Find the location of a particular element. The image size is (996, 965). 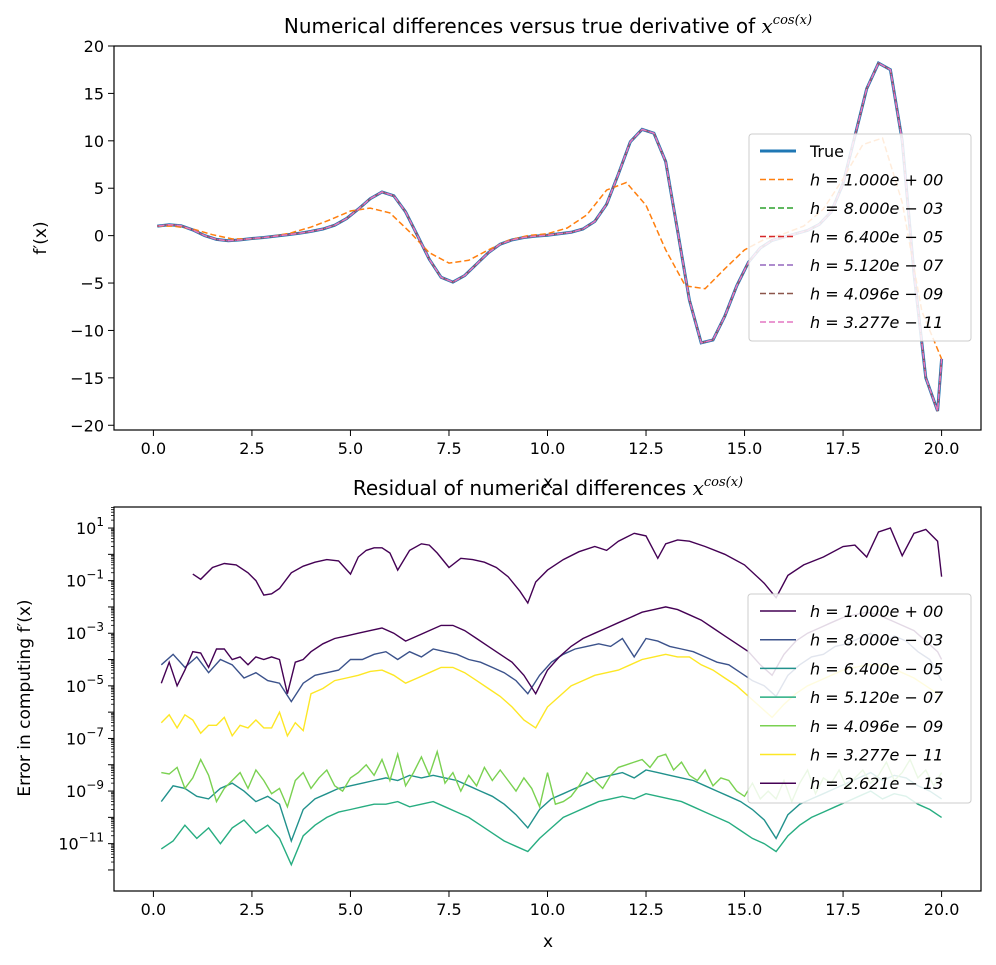

top-y-tick-label: −15 is located at coordinates (87, 378).